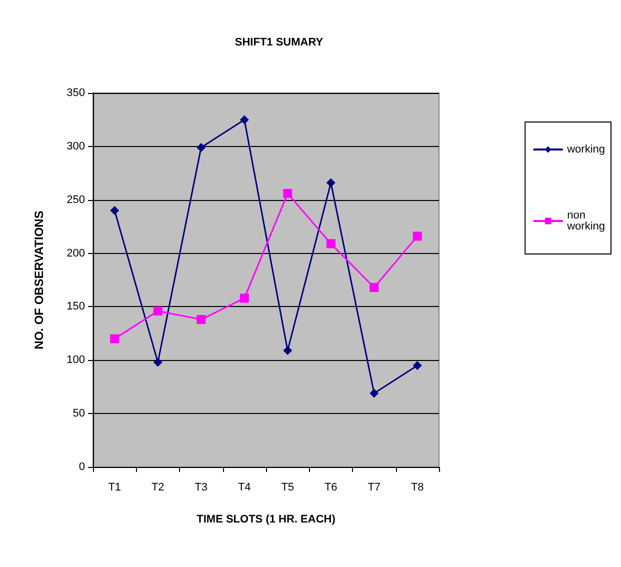 Image resolution: width=621 pixels, height=567 pixels. I want to click on legend-label: working, so click(585, 150).